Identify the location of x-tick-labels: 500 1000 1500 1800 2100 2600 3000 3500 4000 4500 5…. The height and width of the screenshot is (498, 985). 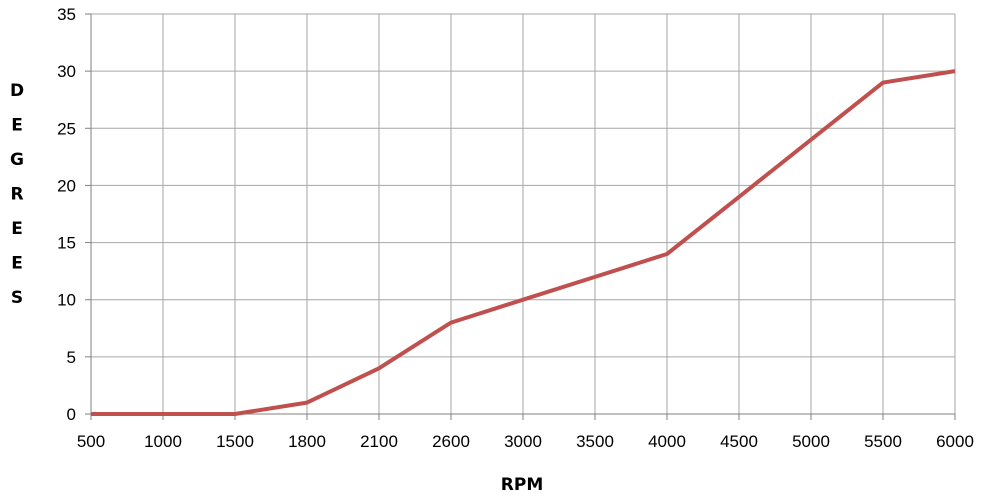
(525, 441).